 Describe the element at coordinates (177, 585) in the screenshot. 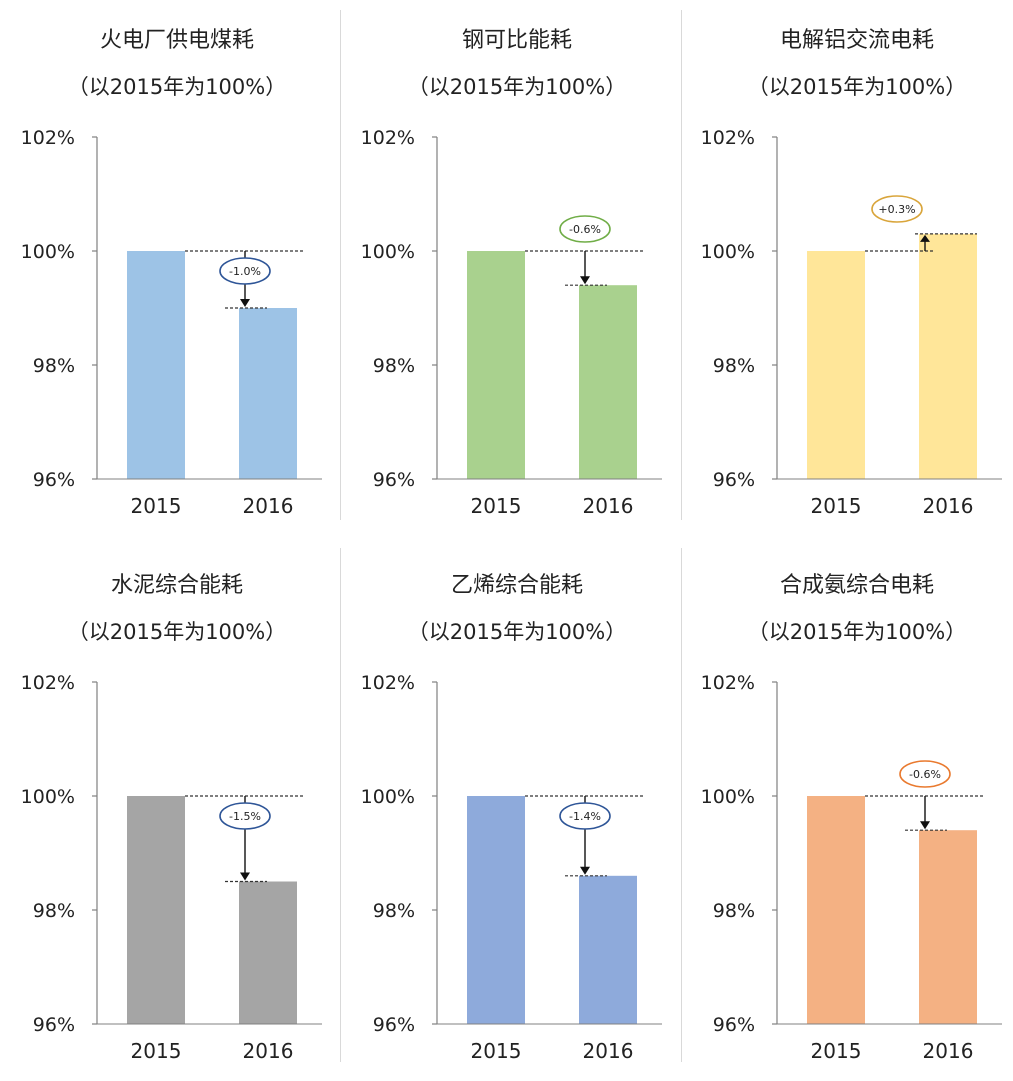

I see `chart-title: 水泥综合能耗` at that location.